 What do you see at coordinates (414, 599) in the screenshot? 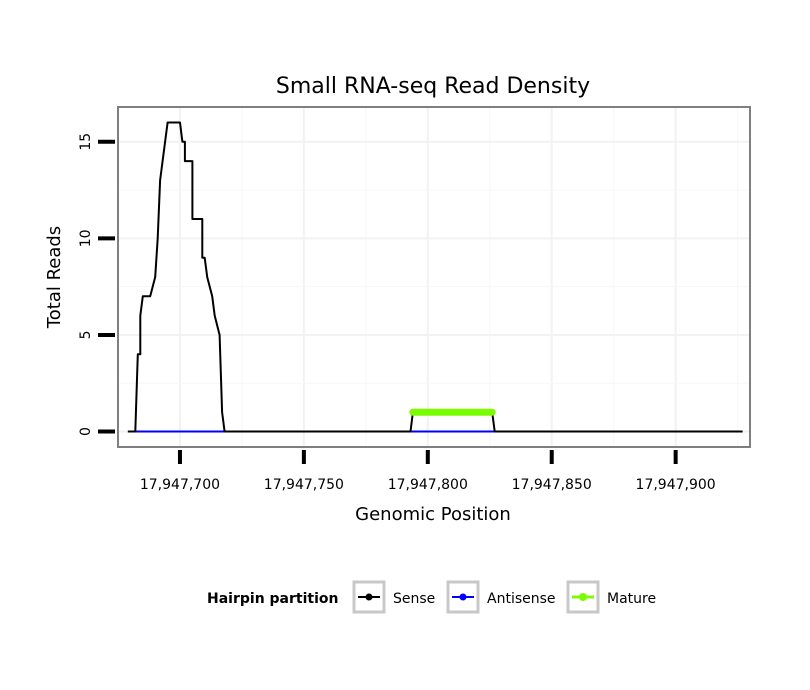
I see `legend-label-sense: Sense` at bounding box center [414, 599].